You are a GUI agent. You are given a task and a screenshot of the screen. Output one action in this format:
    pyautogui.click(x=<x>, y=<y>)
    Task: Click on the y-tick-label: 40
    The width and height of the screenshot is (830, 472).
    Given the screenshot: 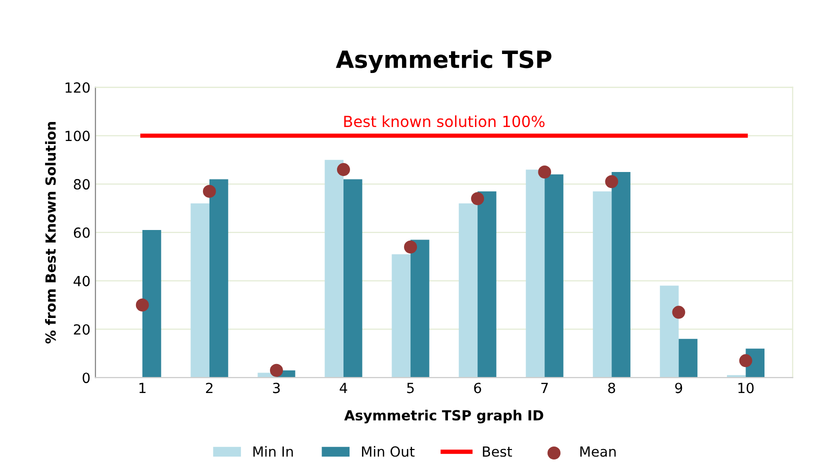 What is the action you would take?
    pyautogui.click(x=82, y=281)
    